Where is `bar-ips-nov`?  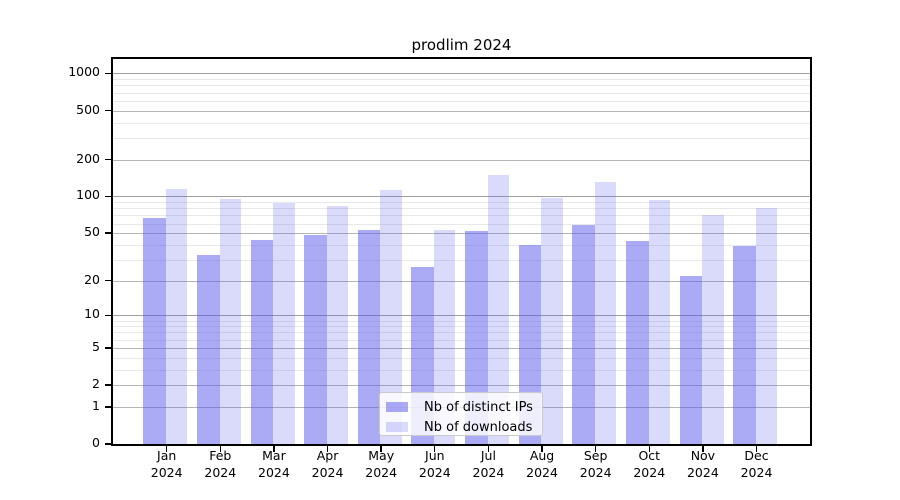 bar-ips-nov is located at coordinates (691, 359).